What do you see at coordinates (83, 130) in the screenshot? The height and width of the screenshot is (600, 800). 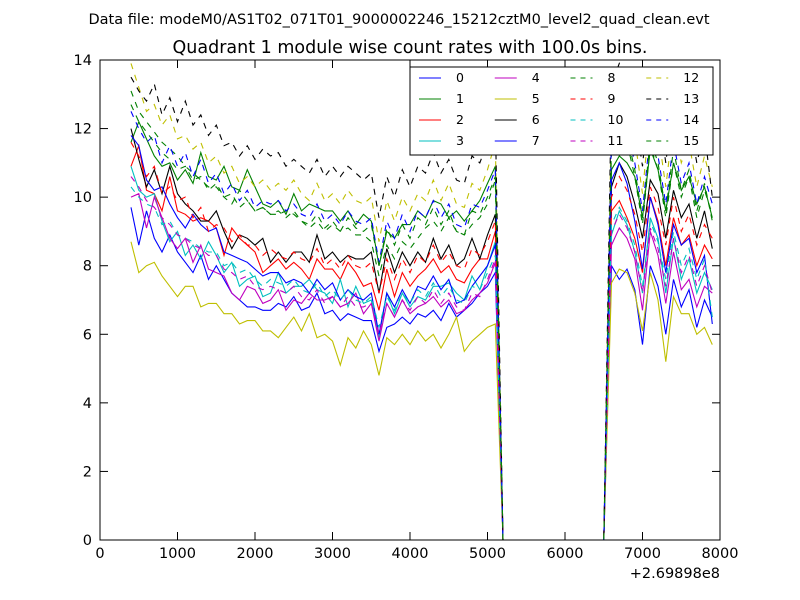 I see `y-tick-label: 12` at bounding box center [83, 130].